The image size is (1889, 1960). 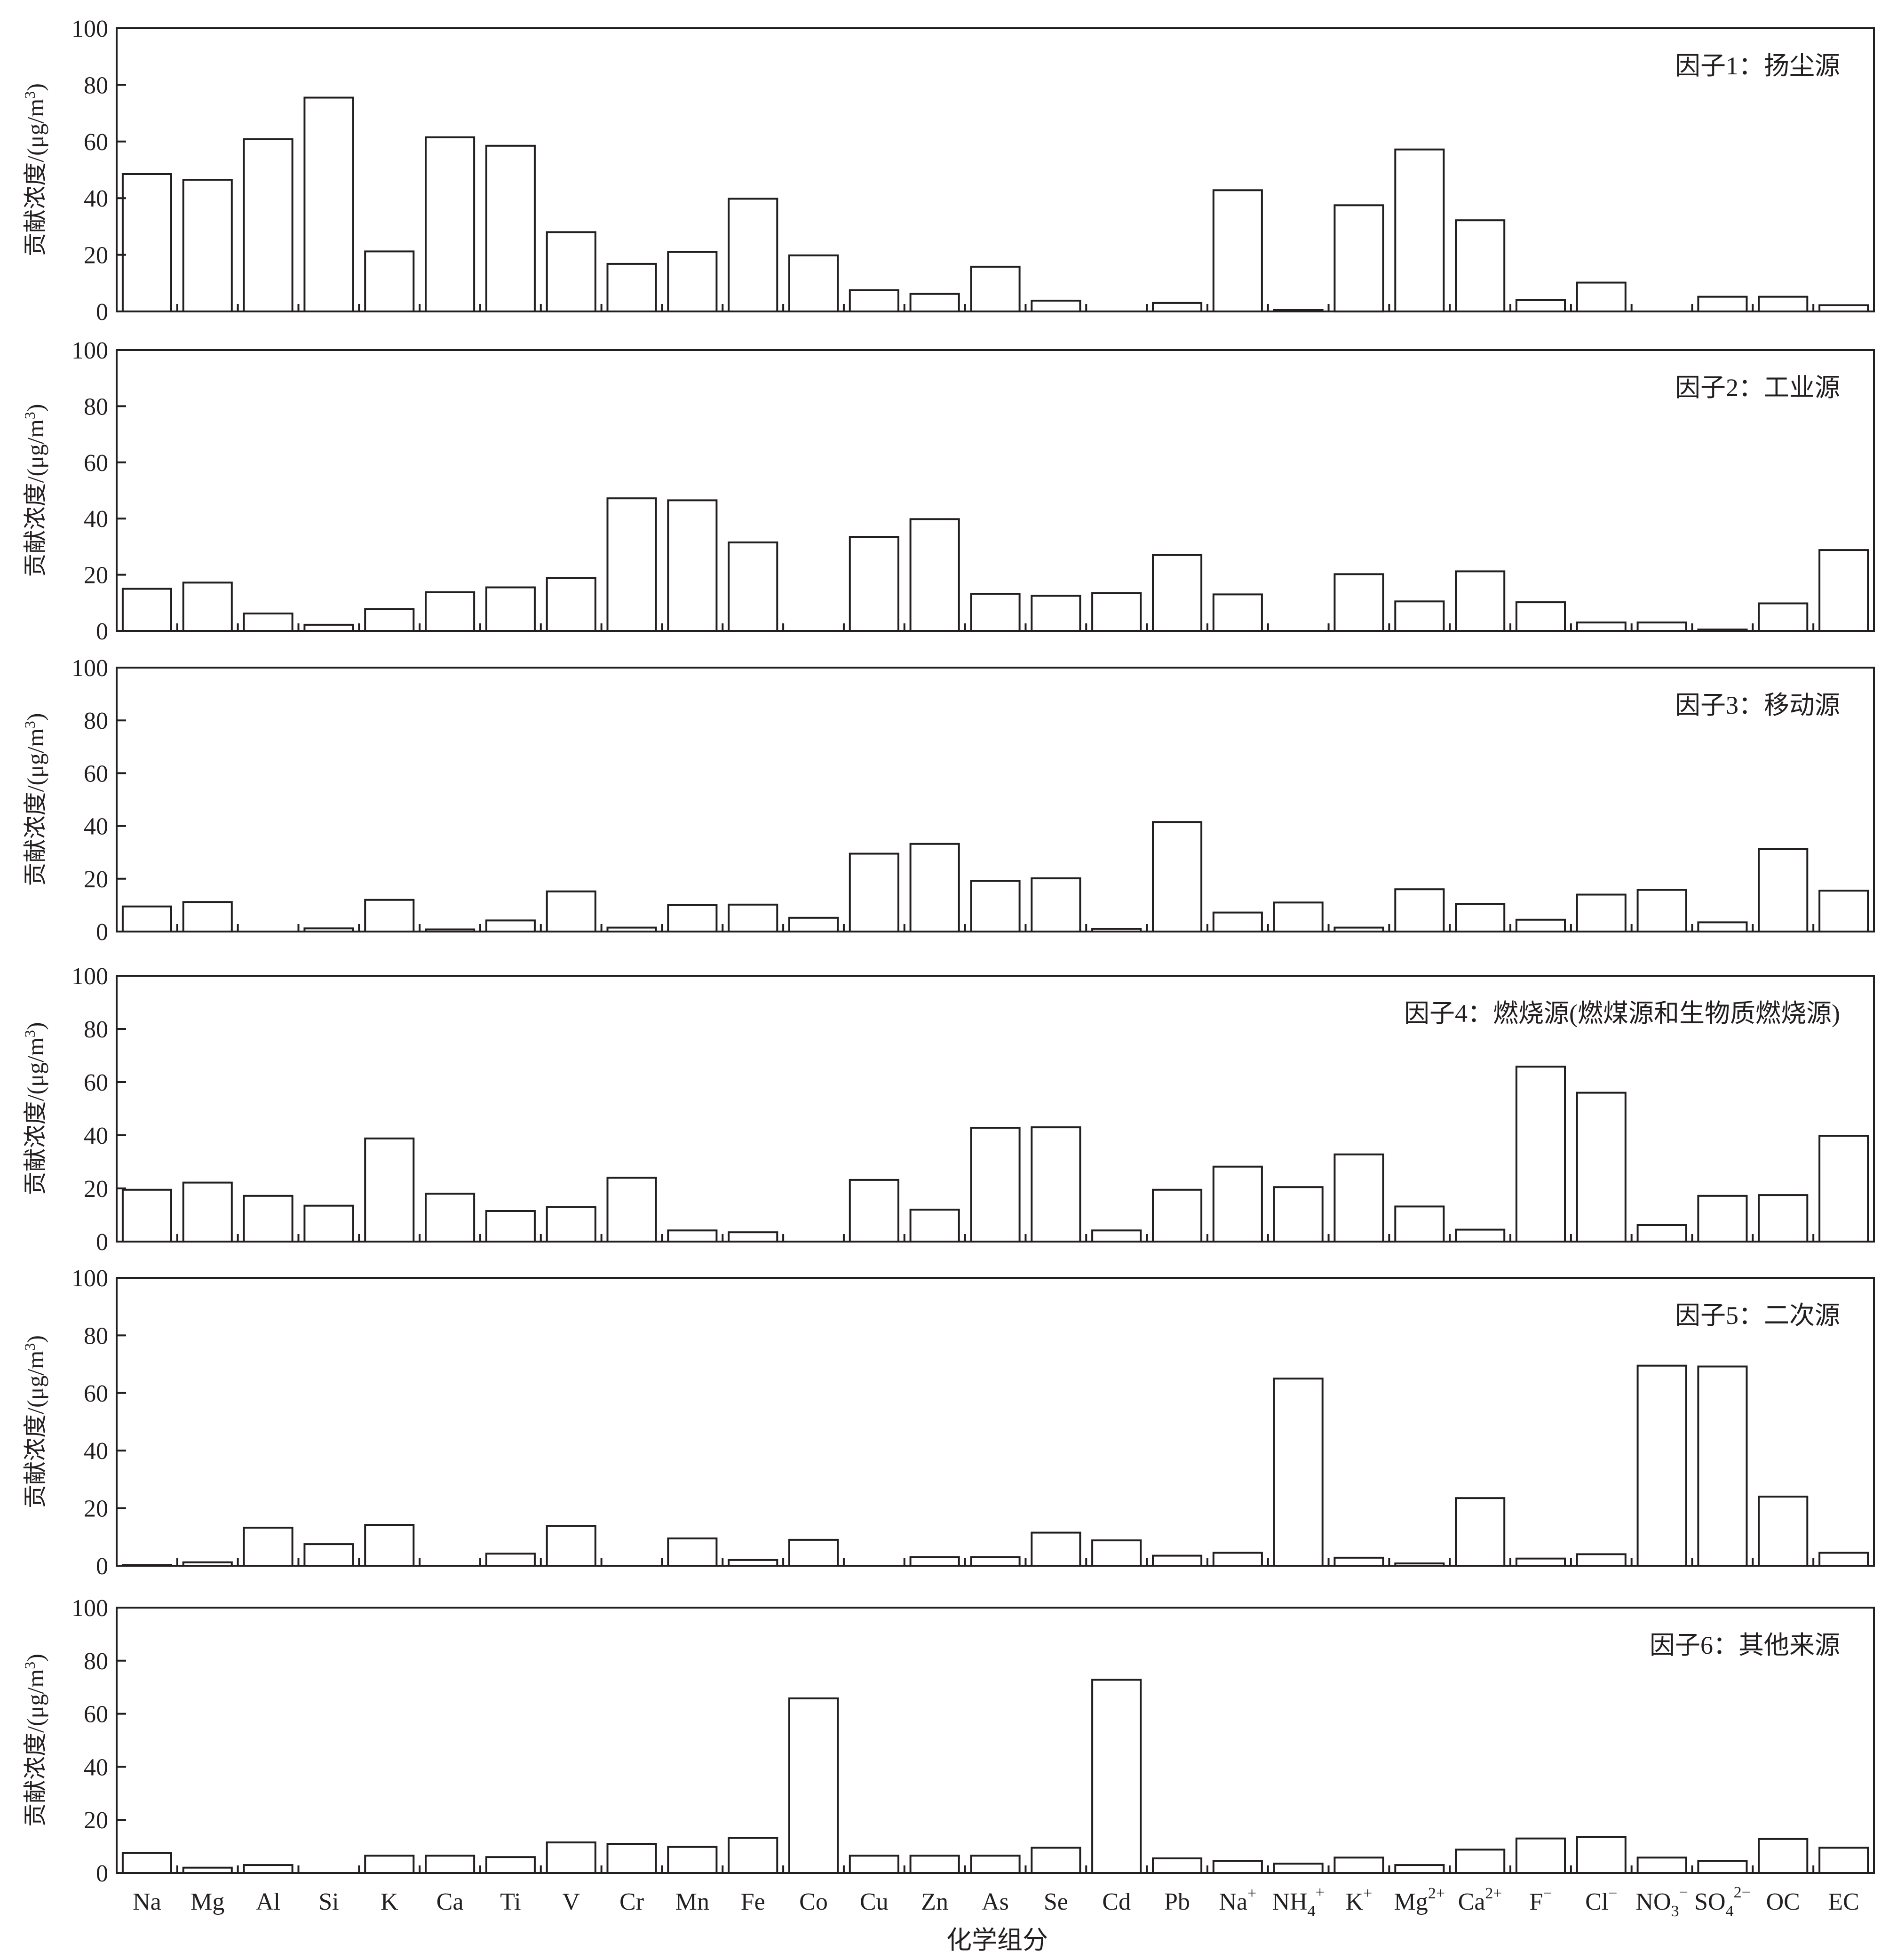 What do you see at coordinates (102, 1566) in the screenshot?
I see `y-tick-label: 0` at bounding box center [102, 1566].